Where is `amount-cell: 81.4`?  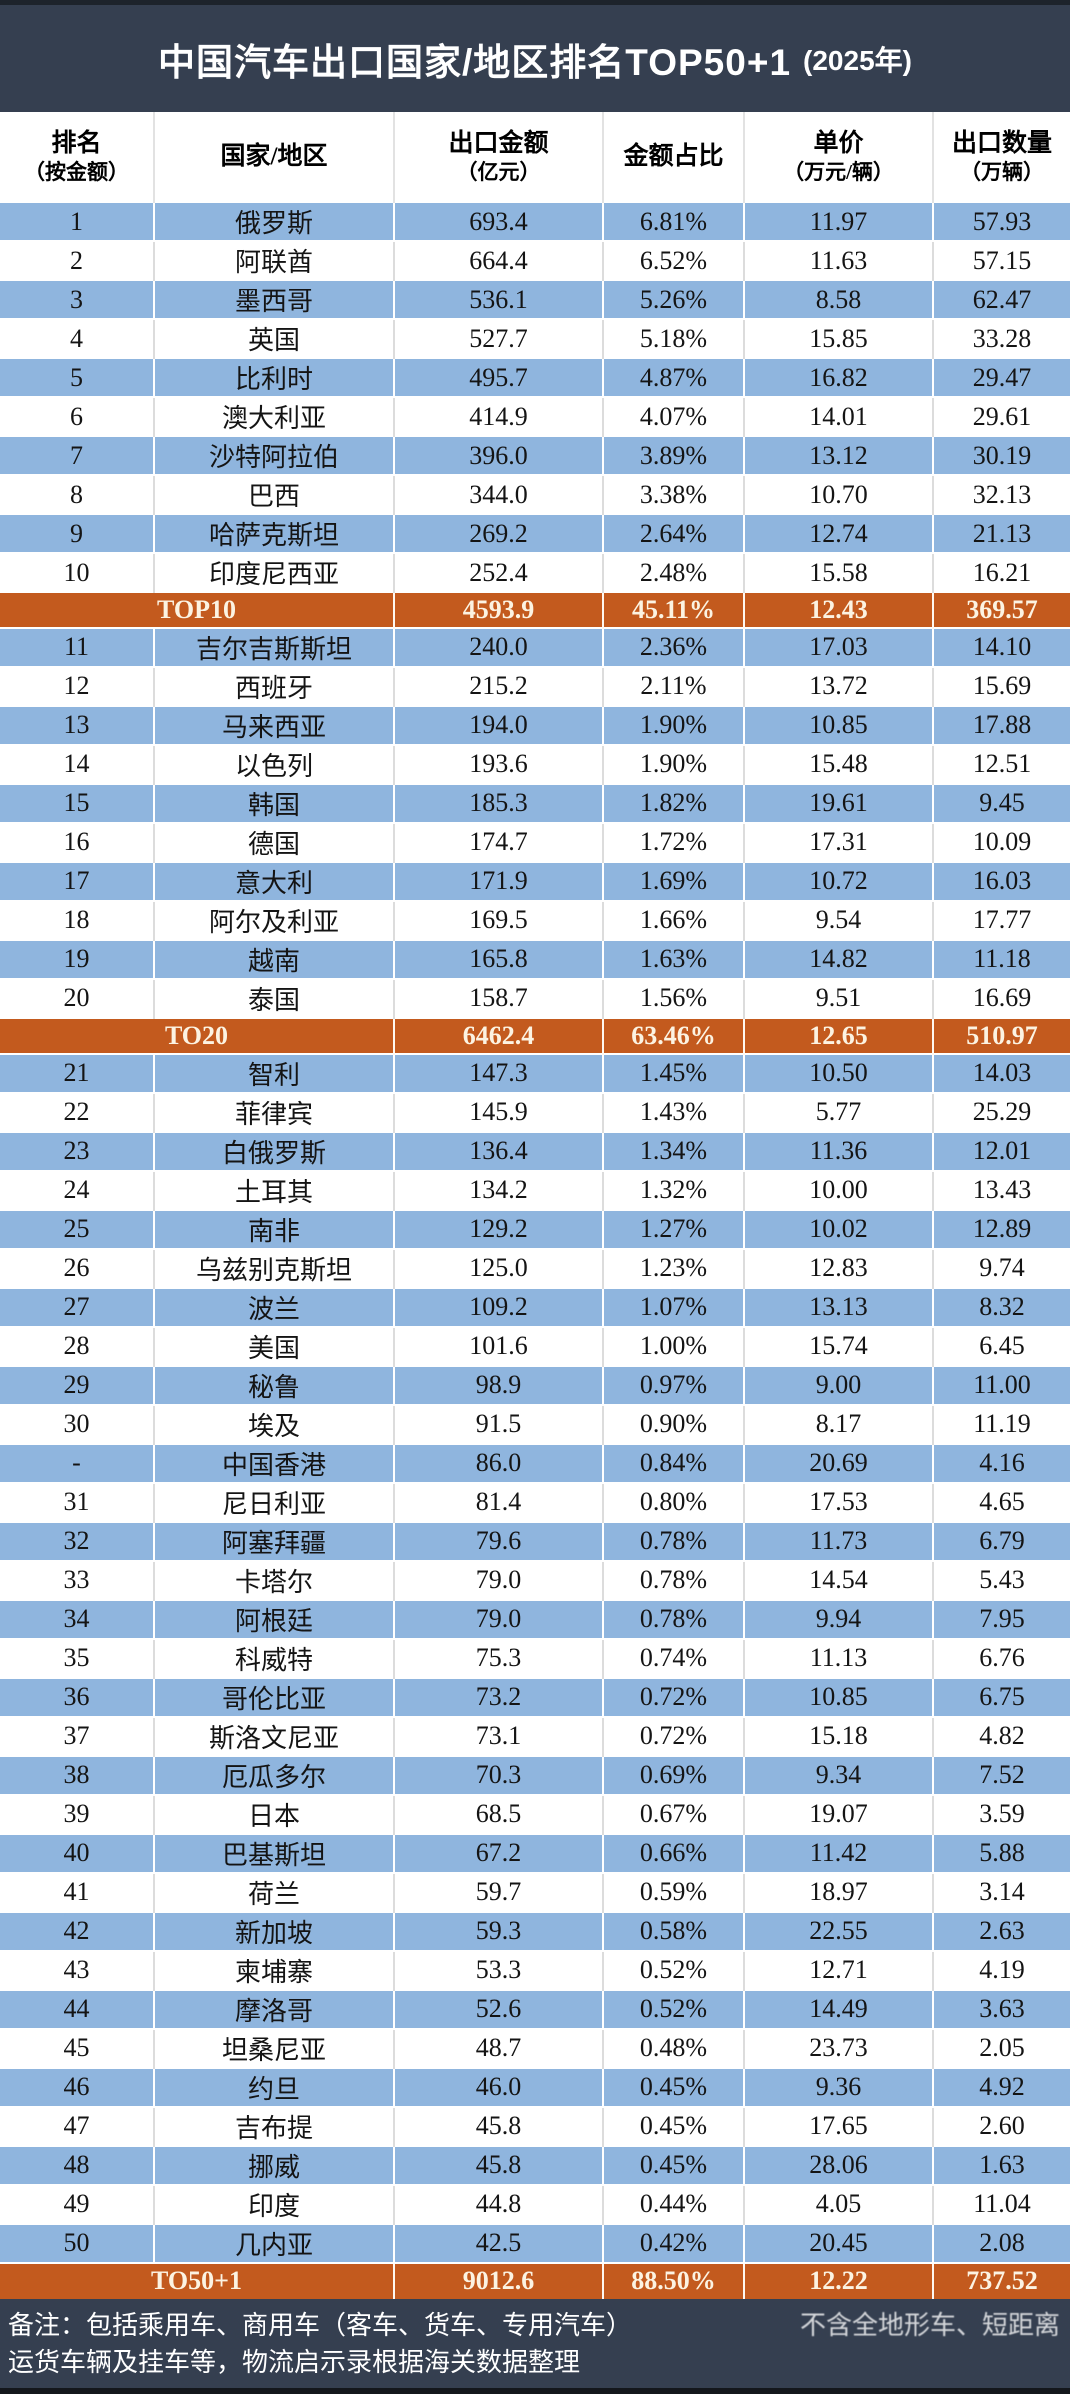
amount-cell: 81.4 is located at coordinates (499, 1502).